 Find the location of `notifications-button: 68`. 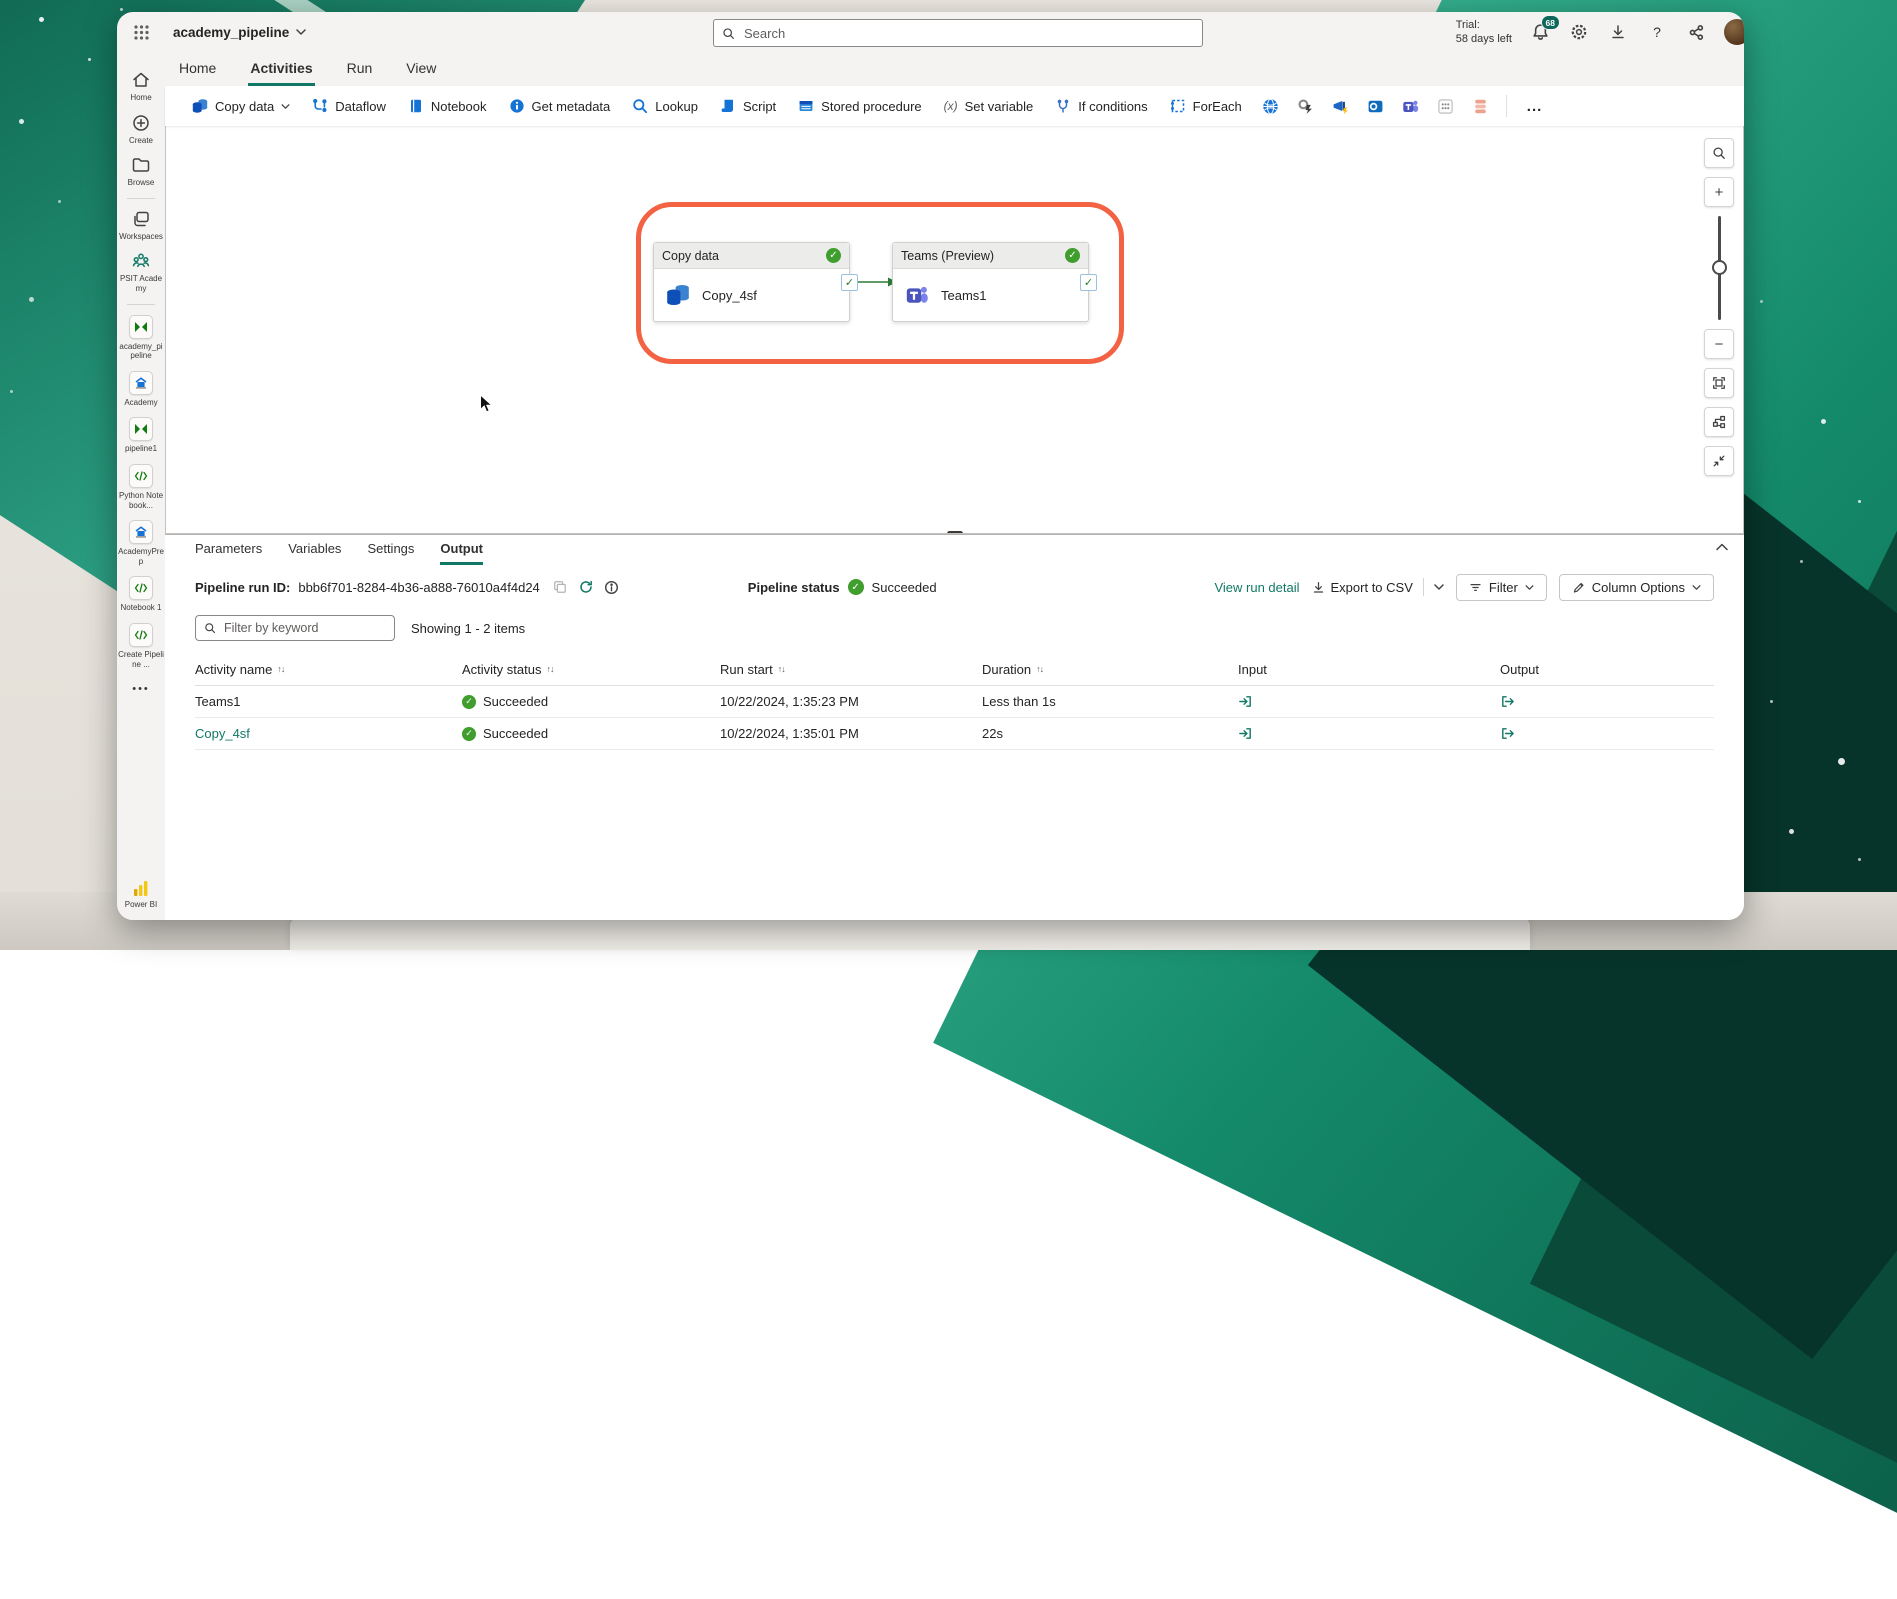

notifications-button: 68 is located at coordinates (1540, 32).